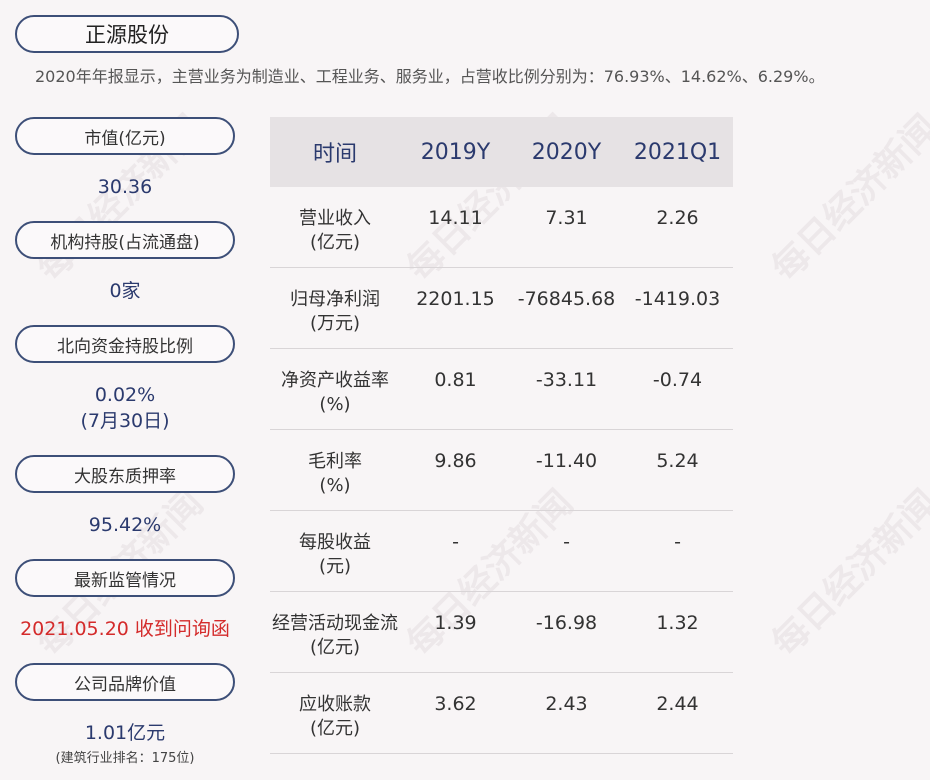  I want to click on row-label-unit: (元), so click(335, 566).